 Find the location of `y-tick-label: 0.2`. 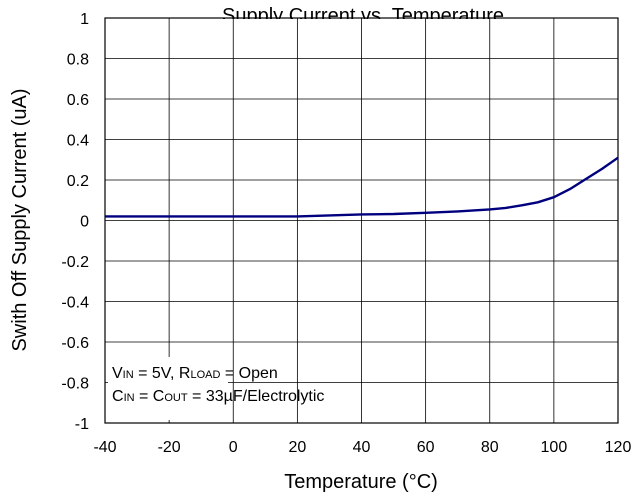

y-tick-label: 0.2 is located at coordinates (78, 181).